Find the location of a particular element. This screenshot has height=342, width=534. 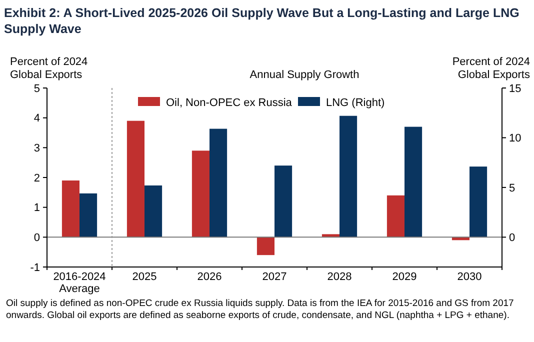

x-tick-label: 2025 is located at coordinates (144, 277).